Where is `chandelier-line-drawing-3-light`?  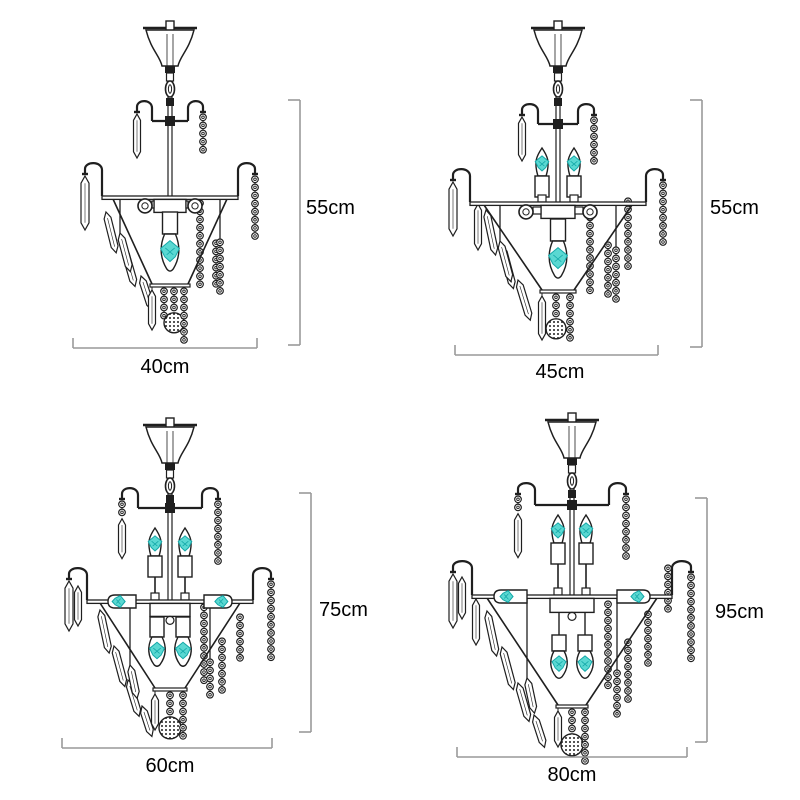 chandelier-line-drawing-3-light is located at coordinates (575, 188).